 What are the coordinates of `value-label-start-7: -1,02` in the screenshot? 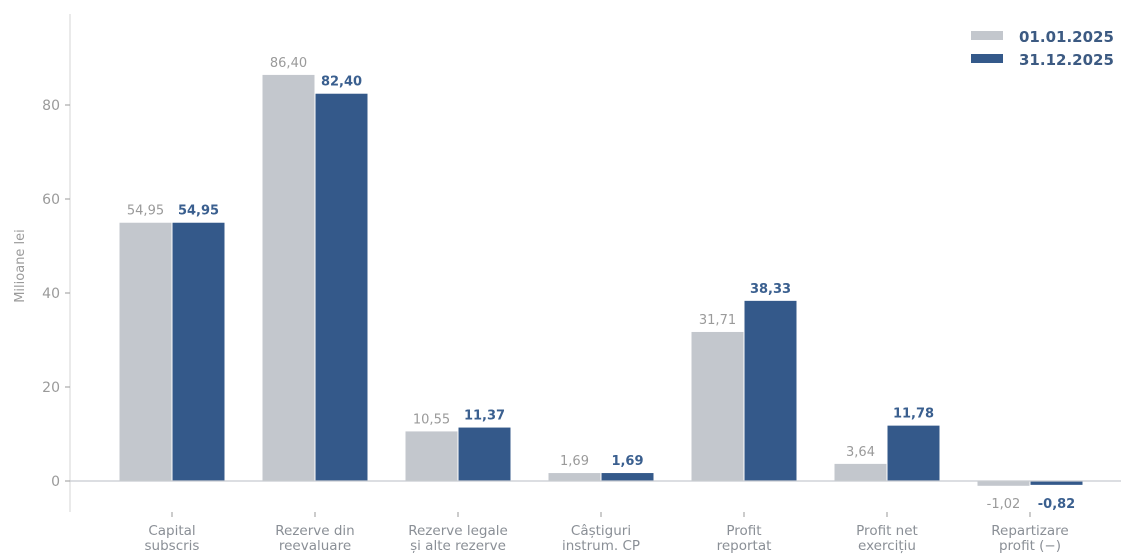 It's located at (1004, 504).